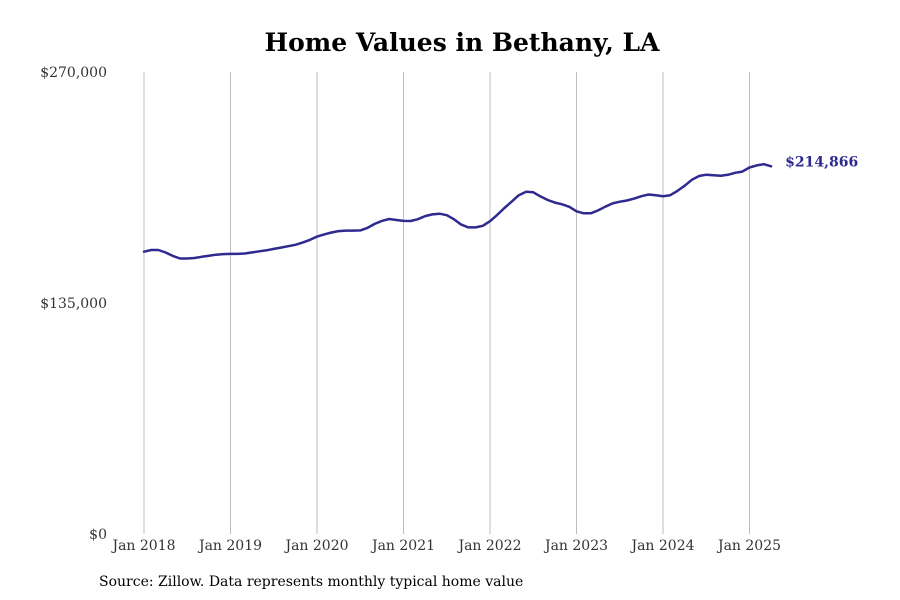 This screenshot has width=900, height=600. I want to click on x-tick-label: Jan 2023, so click(575, 546).